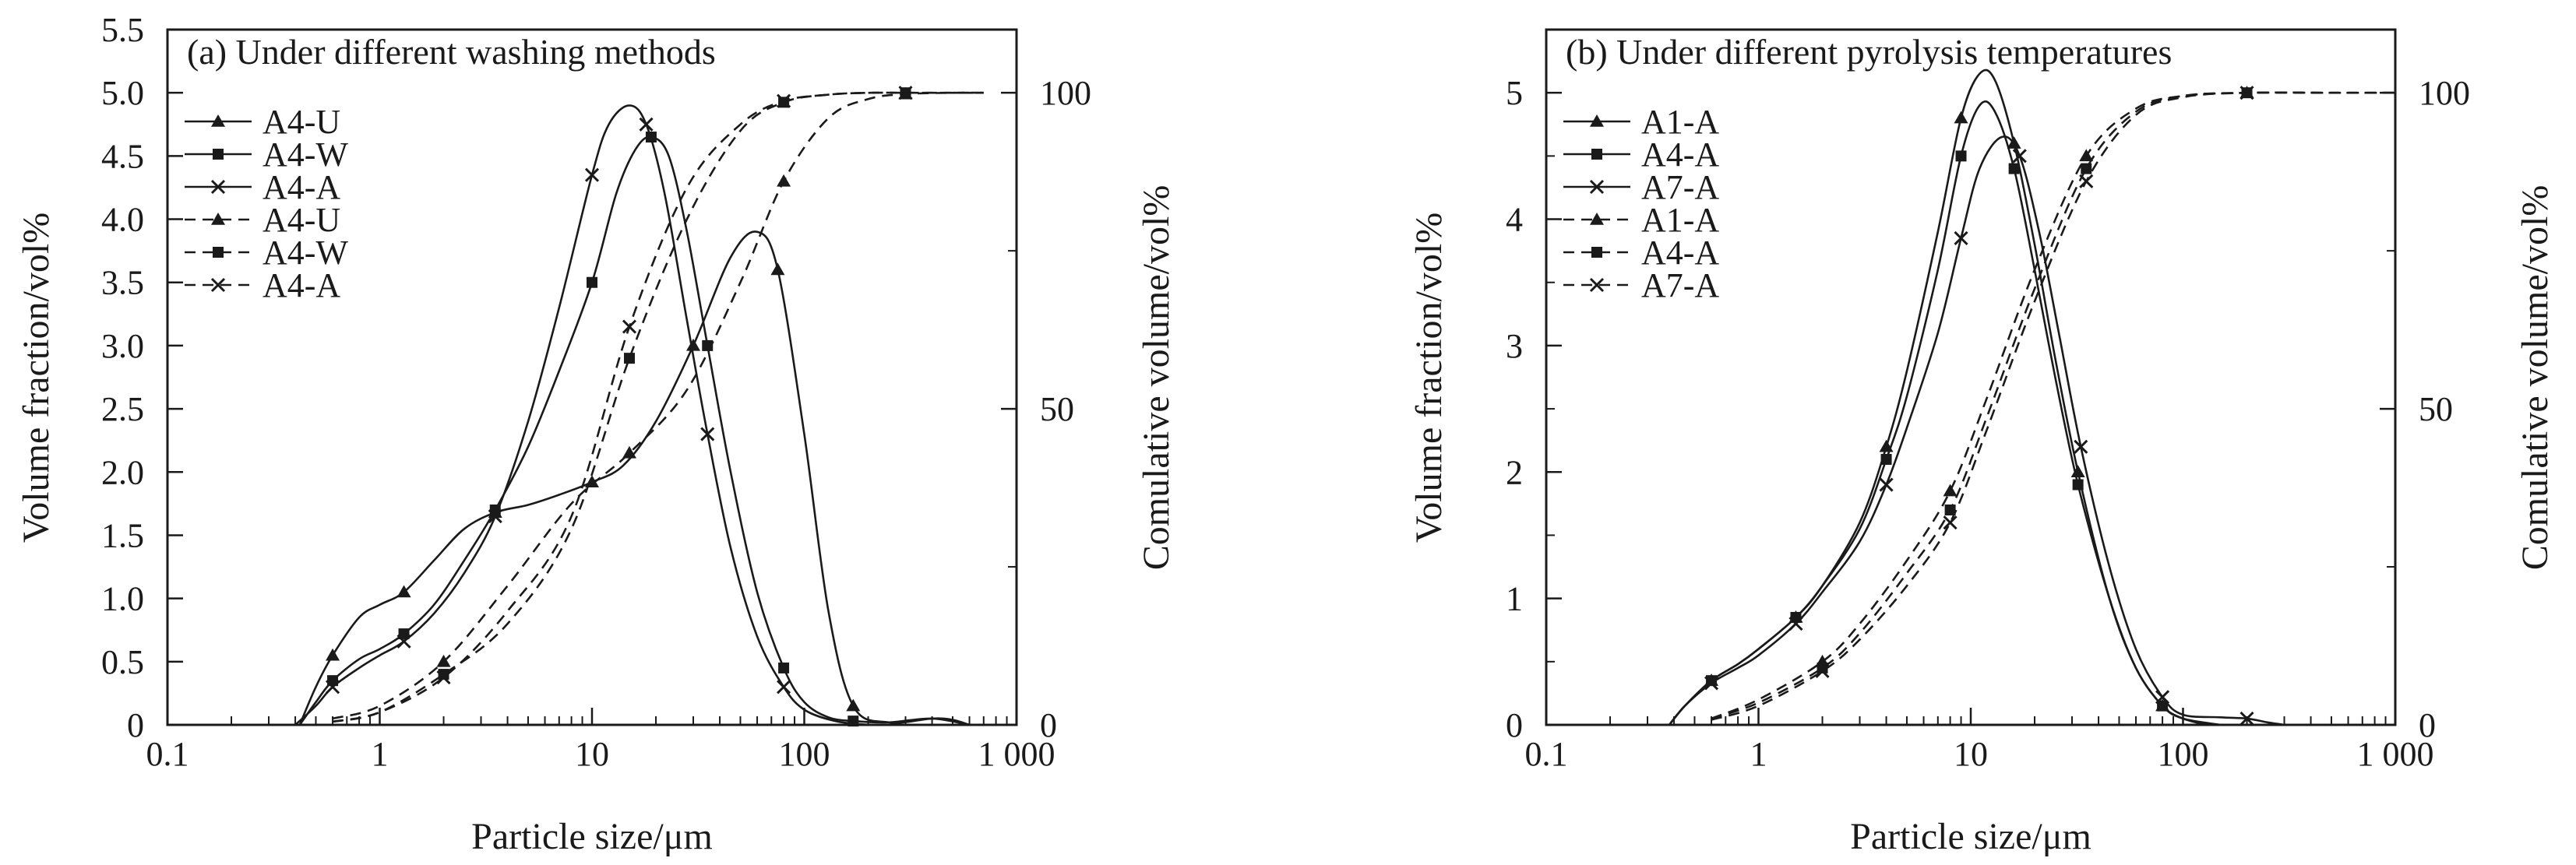  I want to click on y2-tick-label: 0, so click(2427, 725).